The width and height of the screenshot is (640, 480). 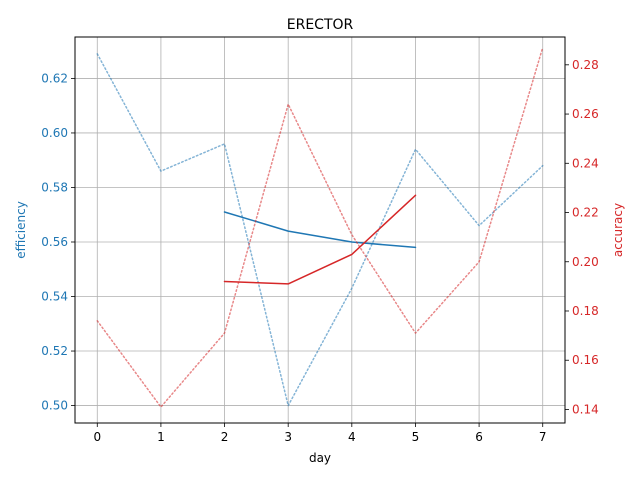 I want to click on y-right-tick-label: 0.24, so click(x=585, y=163).